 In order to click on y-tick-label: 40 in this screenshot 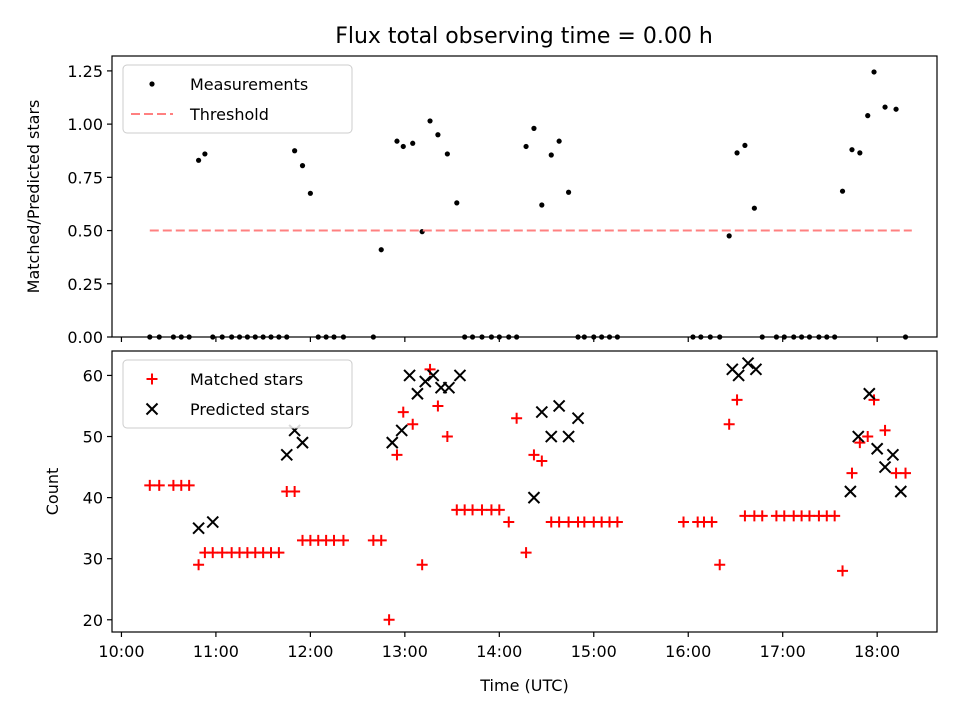, I will do `click(93, 498)`.